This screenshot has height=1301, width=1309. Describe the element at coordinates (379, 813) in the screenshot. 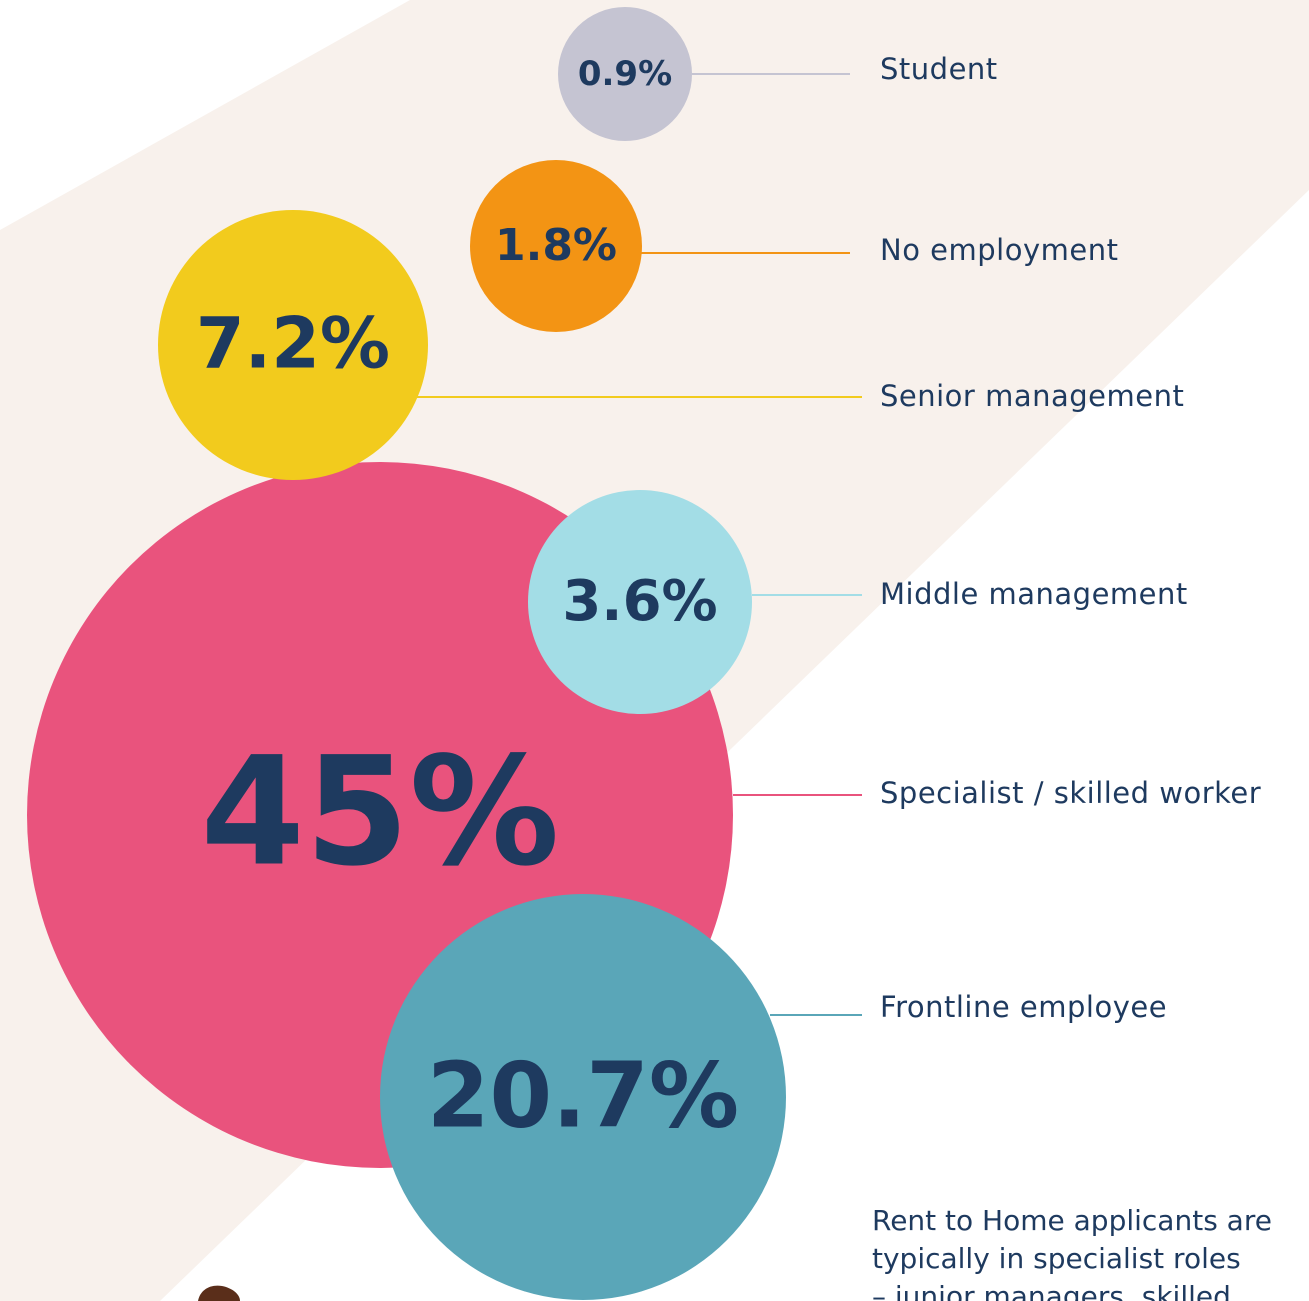

I see `value-label: 45%` at that location.